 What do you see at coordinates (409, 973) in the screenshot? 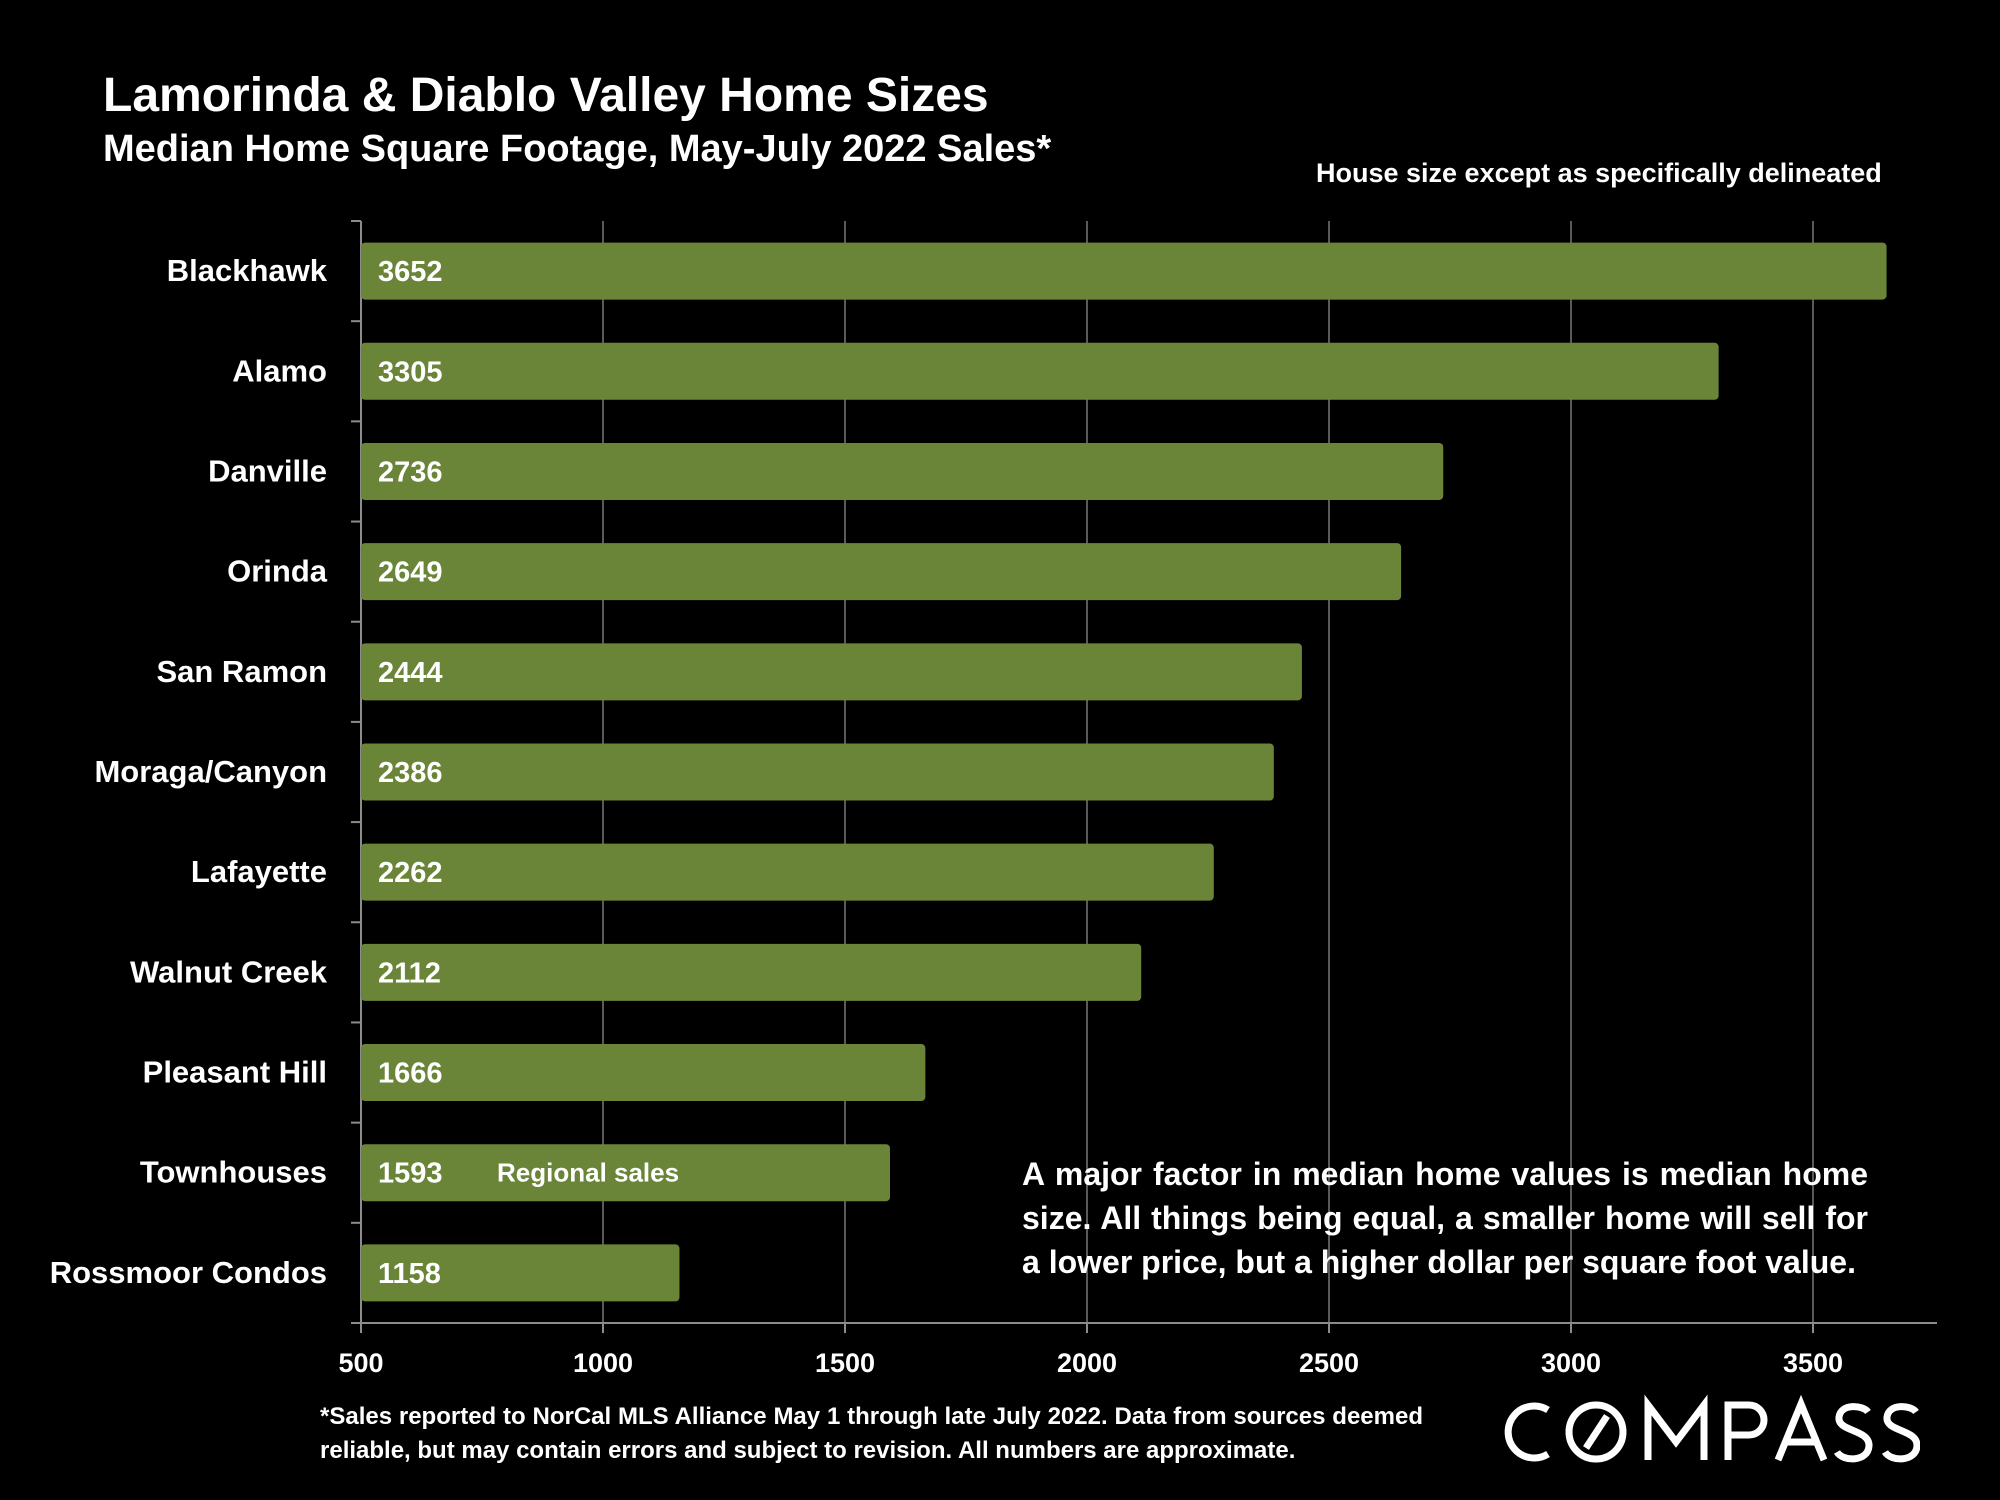
I see `data-label: 2112` at bounding box center [409, 973].